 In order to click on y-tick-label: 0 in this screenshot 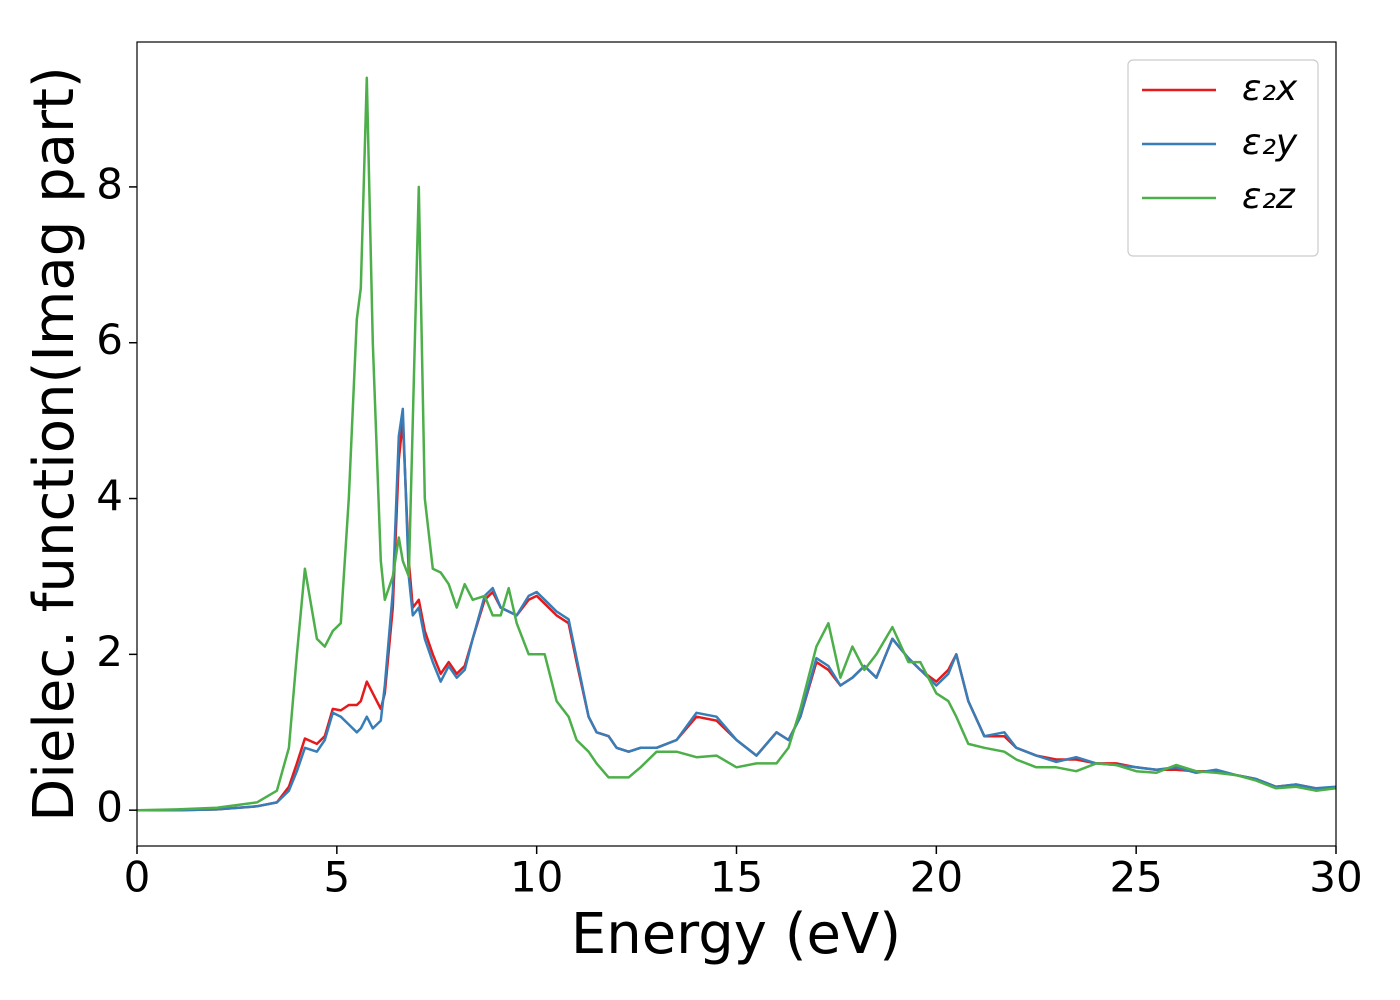, I will do `click(109, 807)`.